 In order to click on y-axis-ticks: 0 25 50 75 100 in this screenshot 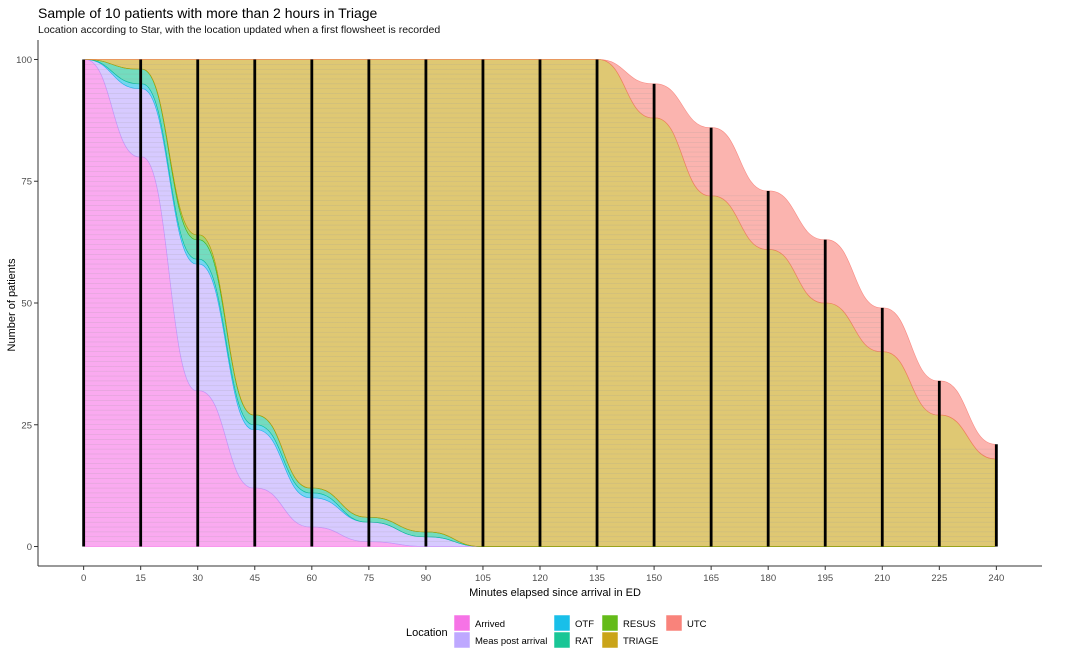, I will do `click(27, 304)`.